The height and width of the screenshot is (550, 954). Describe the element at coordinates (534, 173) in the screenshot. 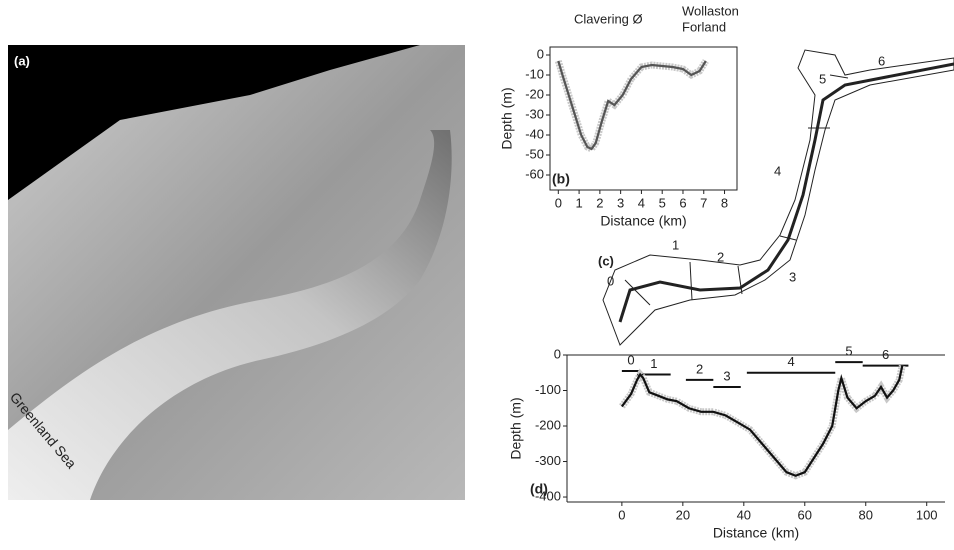

I see `y-tick-label: -60` at that location.